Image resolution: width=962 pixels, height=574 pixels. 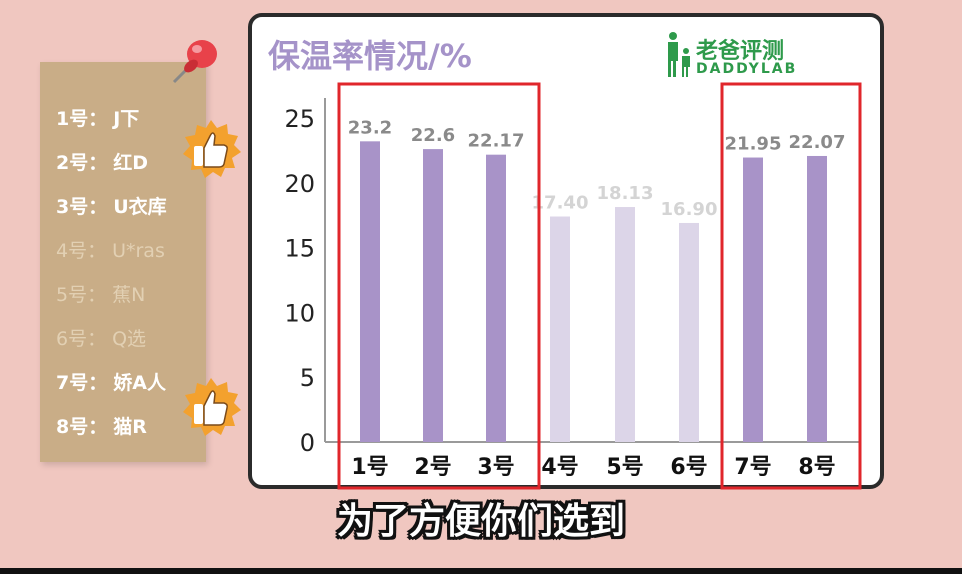 What do you see at coordinates (299, 119) in the screenshot?
I see `y-tick-label: 25` at bounding box center [299, 119].